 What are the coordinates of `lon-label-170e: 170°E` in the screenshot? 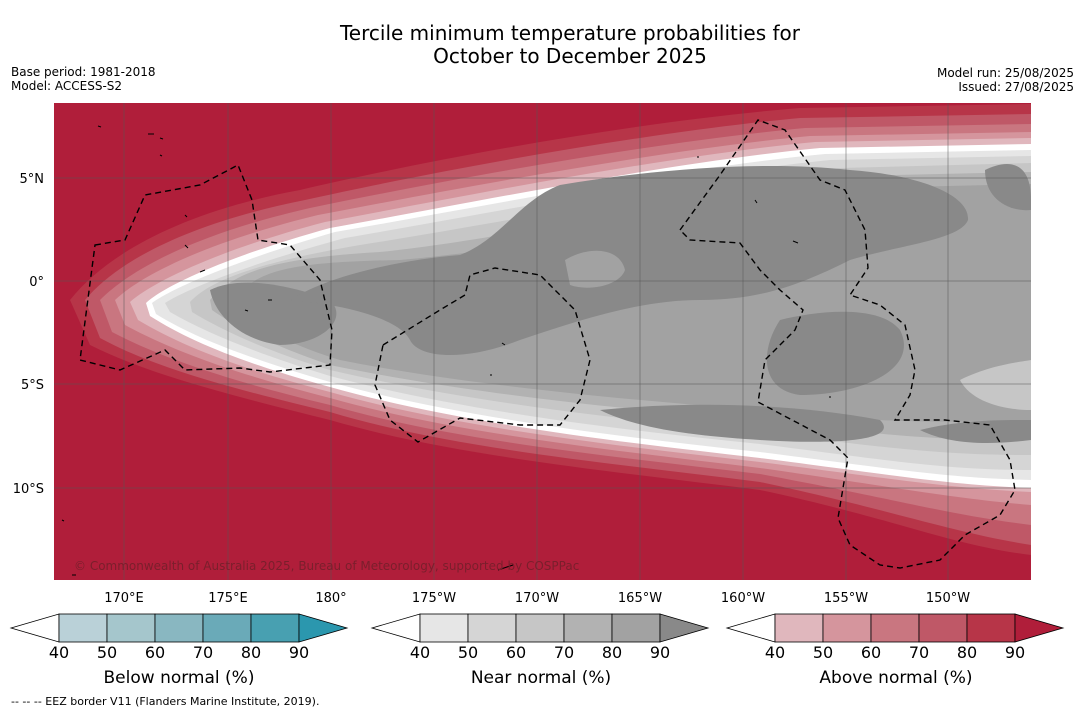 It's located at (124, 598).